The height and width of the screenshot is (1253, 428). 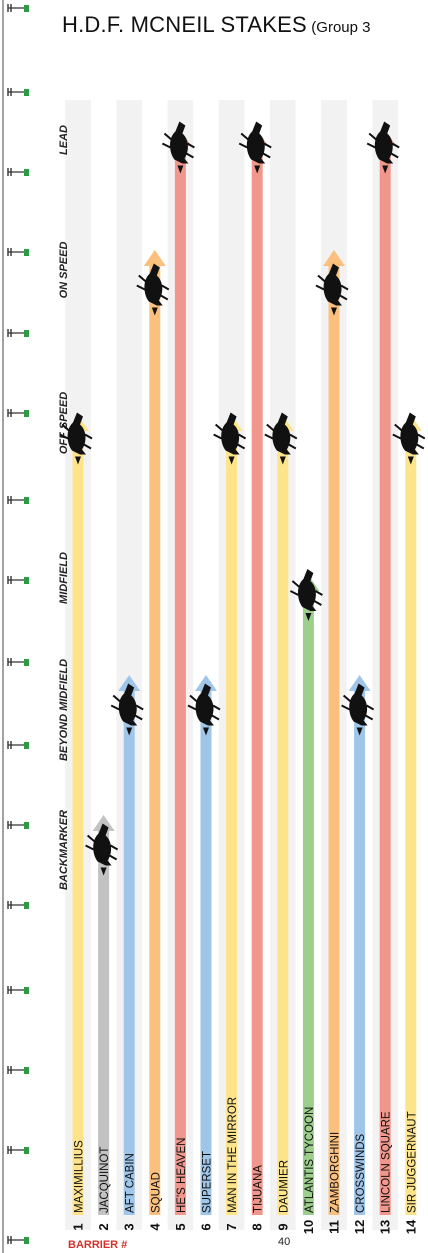 What do you see at coordinates (359, 1227) in the screenshot?
I see `barrier-number-12: 12` at bounding box center [359, 1227].